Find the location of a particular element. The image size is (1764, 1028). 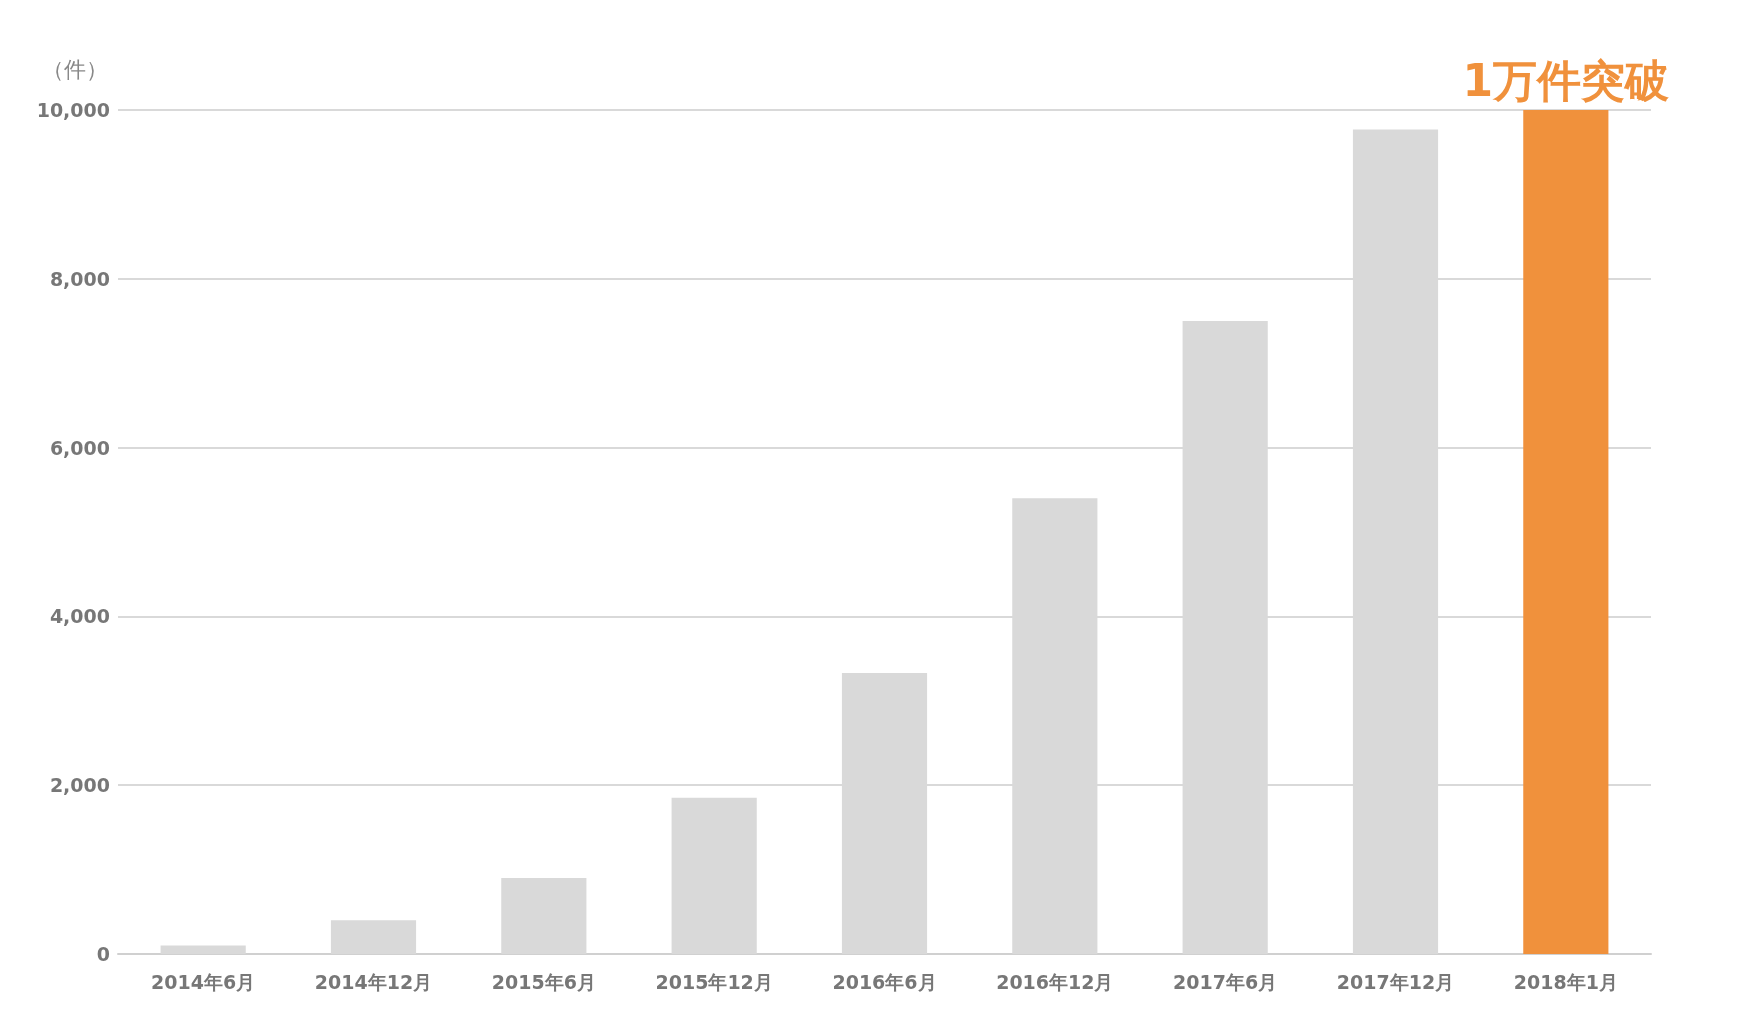

x-tick-label: 2016年12月 is located at coordinates (1055, 981).